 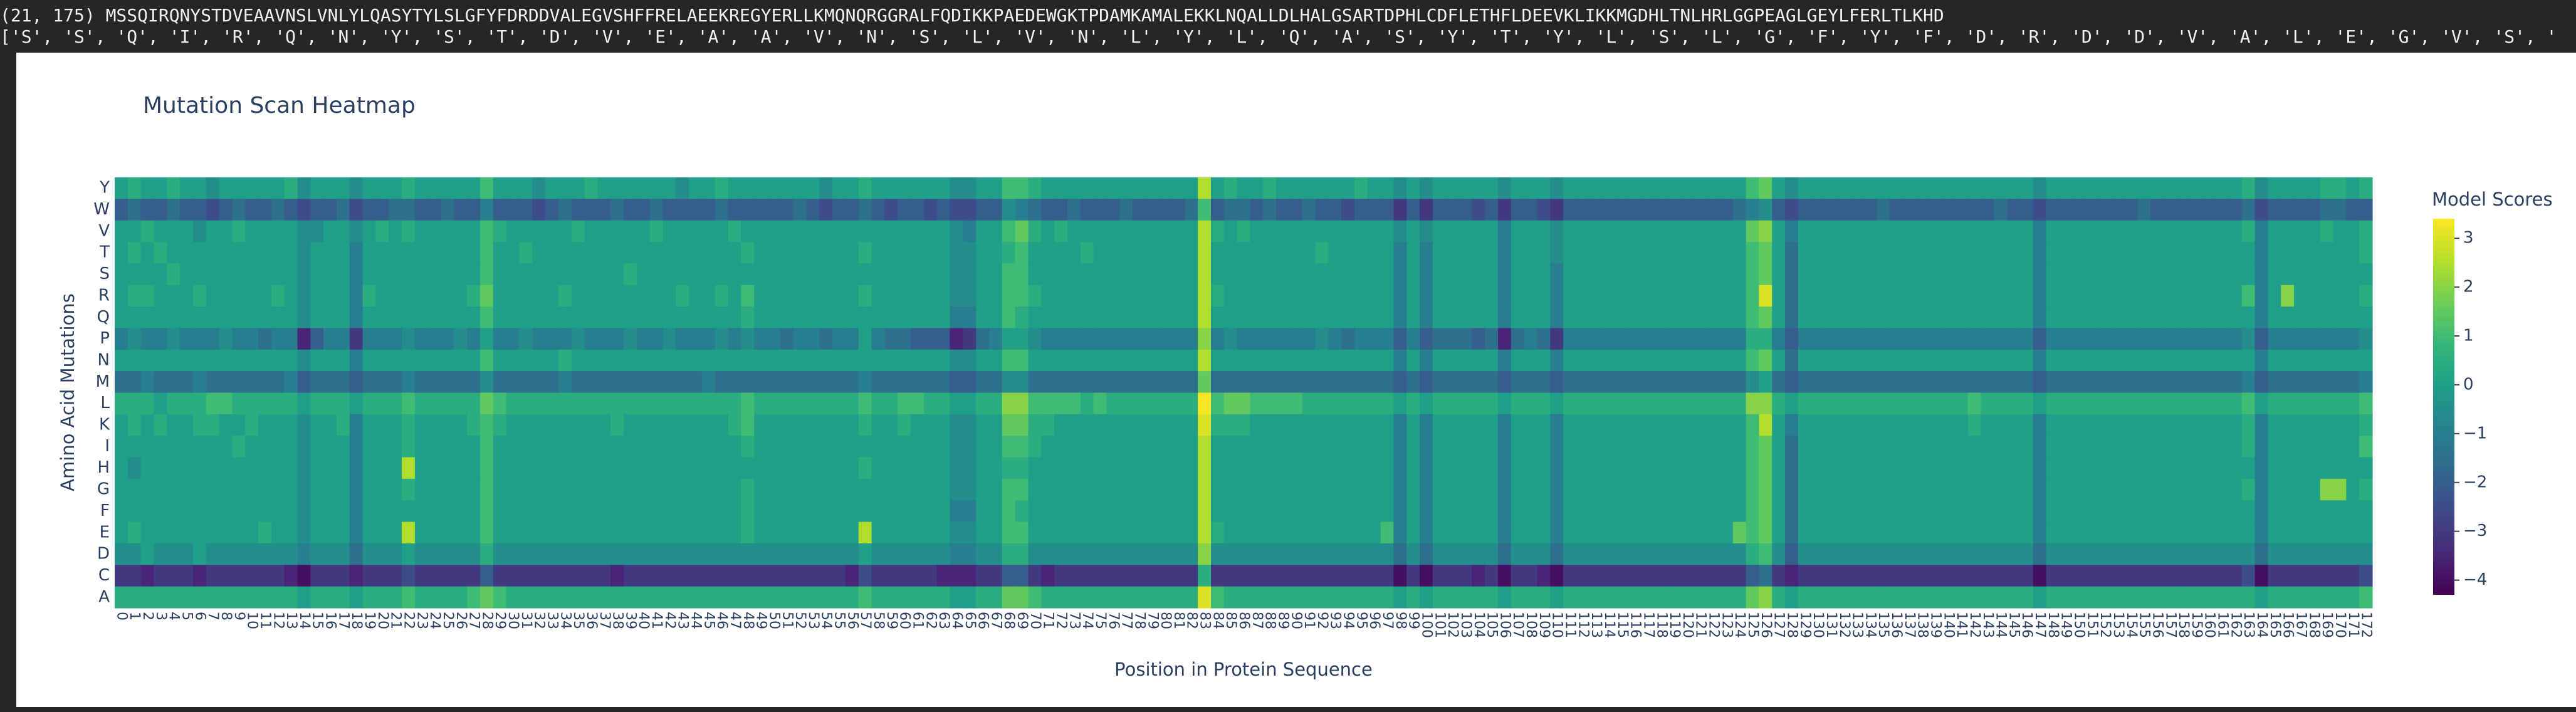 I want to click on x-tick-label: 16, so click(x=330, y=620).